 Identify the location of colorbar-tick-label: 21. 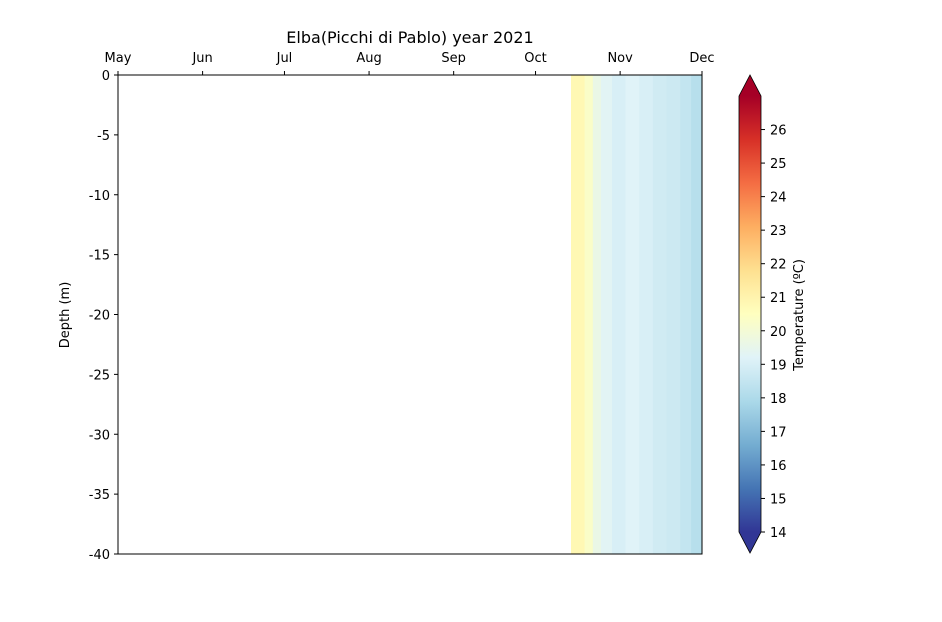
(778, 298).